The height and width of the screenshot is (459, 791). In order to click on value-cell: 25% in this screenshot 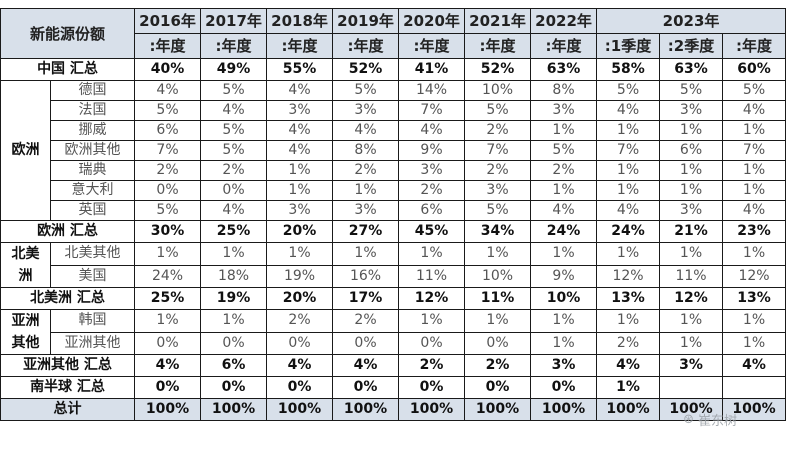, I will do `click(234, 231)`.